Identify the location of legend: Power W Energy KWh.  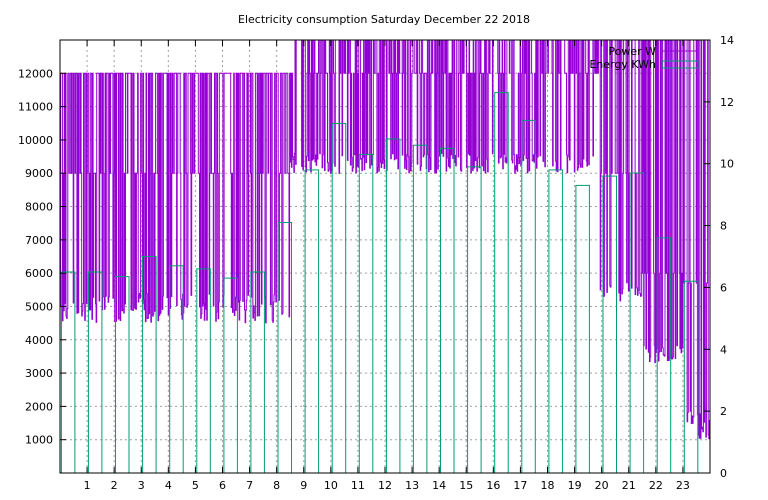
(644, 58).